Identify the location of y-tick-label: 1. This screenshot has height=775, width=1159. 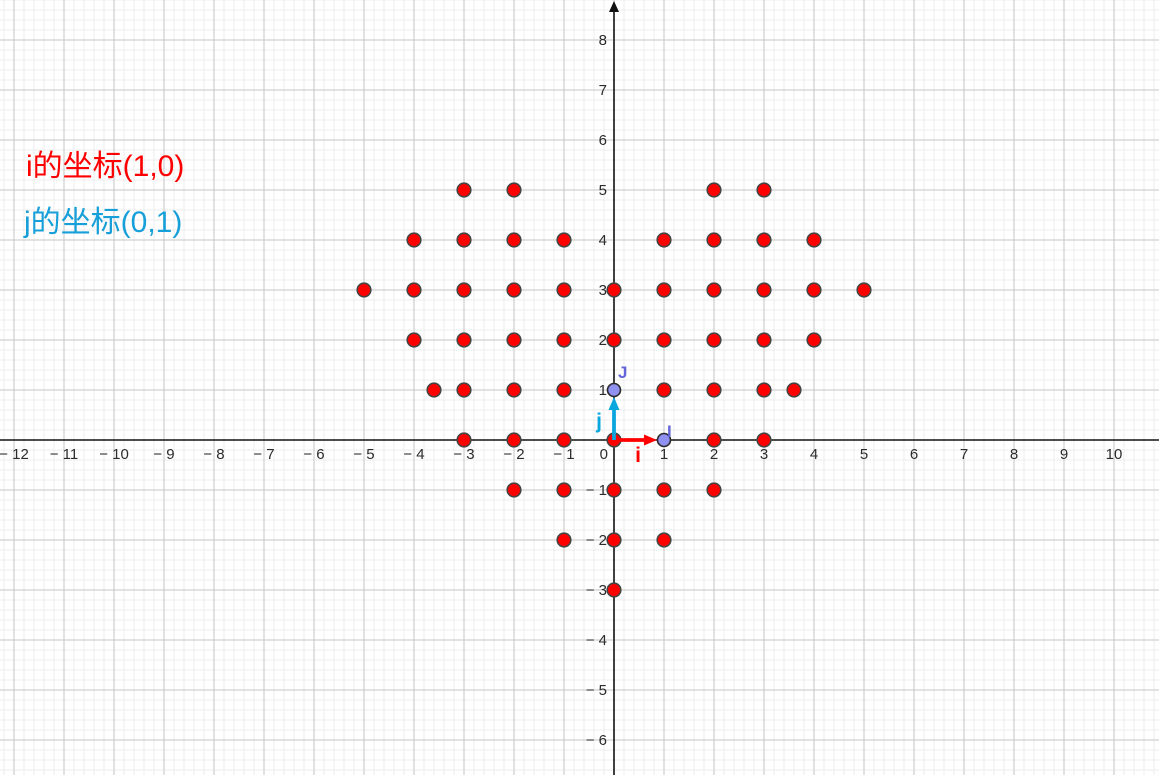
(603, 390).